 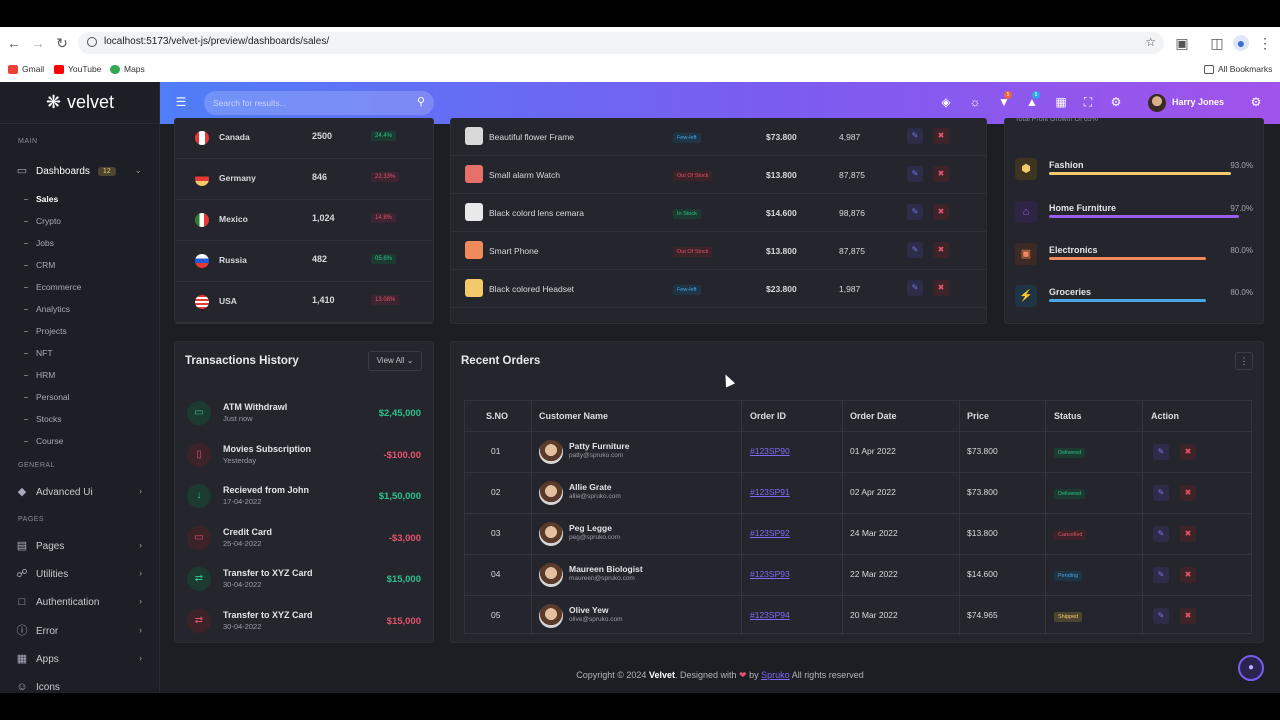 I want to click on profile-icon: ●, so click(x=1241, y=43).